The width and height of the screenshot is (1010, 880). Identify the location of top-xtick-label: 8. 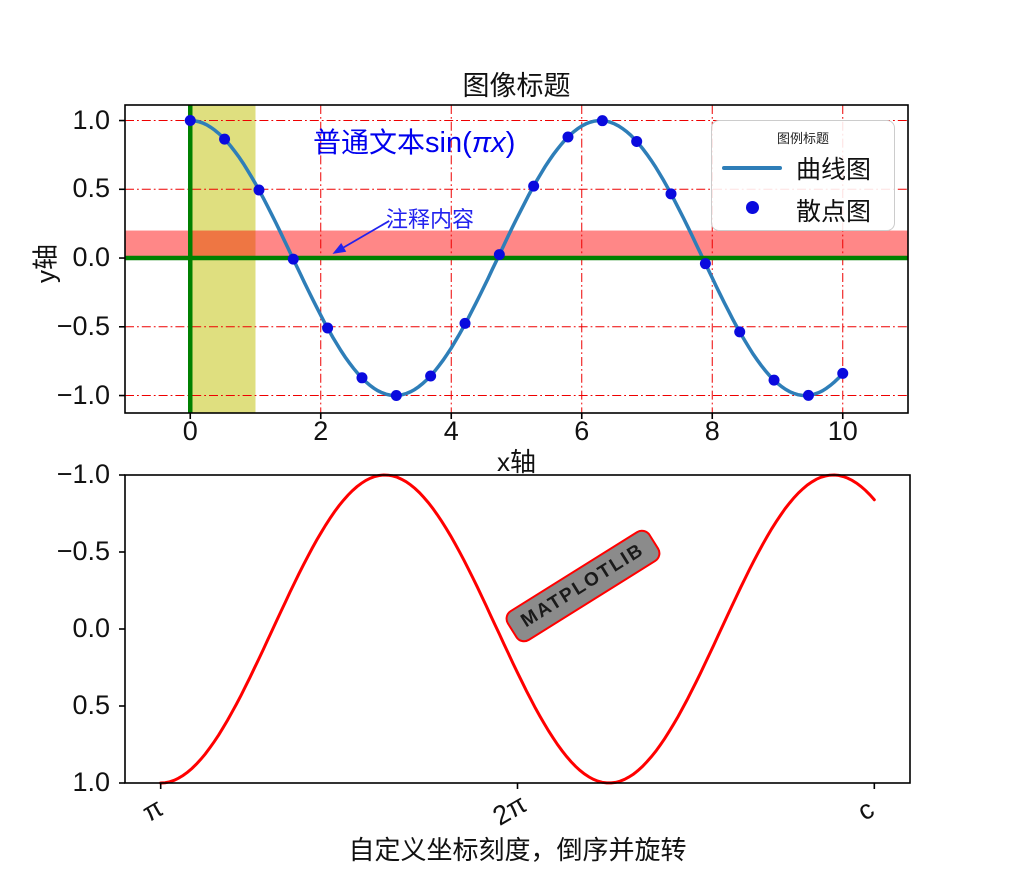
(712, 431).